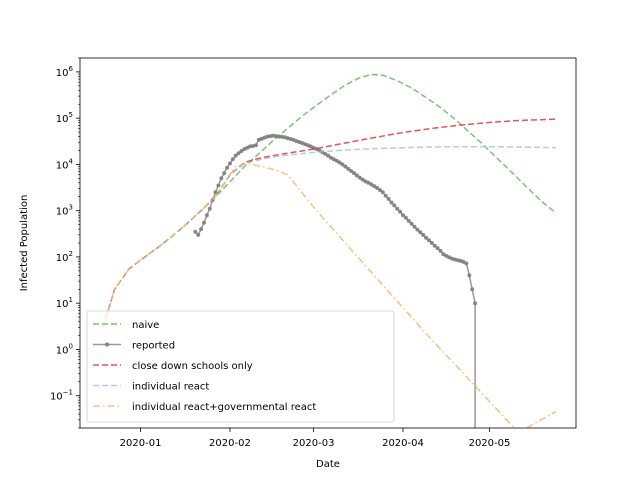 This screenshot has height=480, width=640. Describe the element at coordinates (71, 161) in the screenshot. I see `y-tick-exponent: 4` at that location.